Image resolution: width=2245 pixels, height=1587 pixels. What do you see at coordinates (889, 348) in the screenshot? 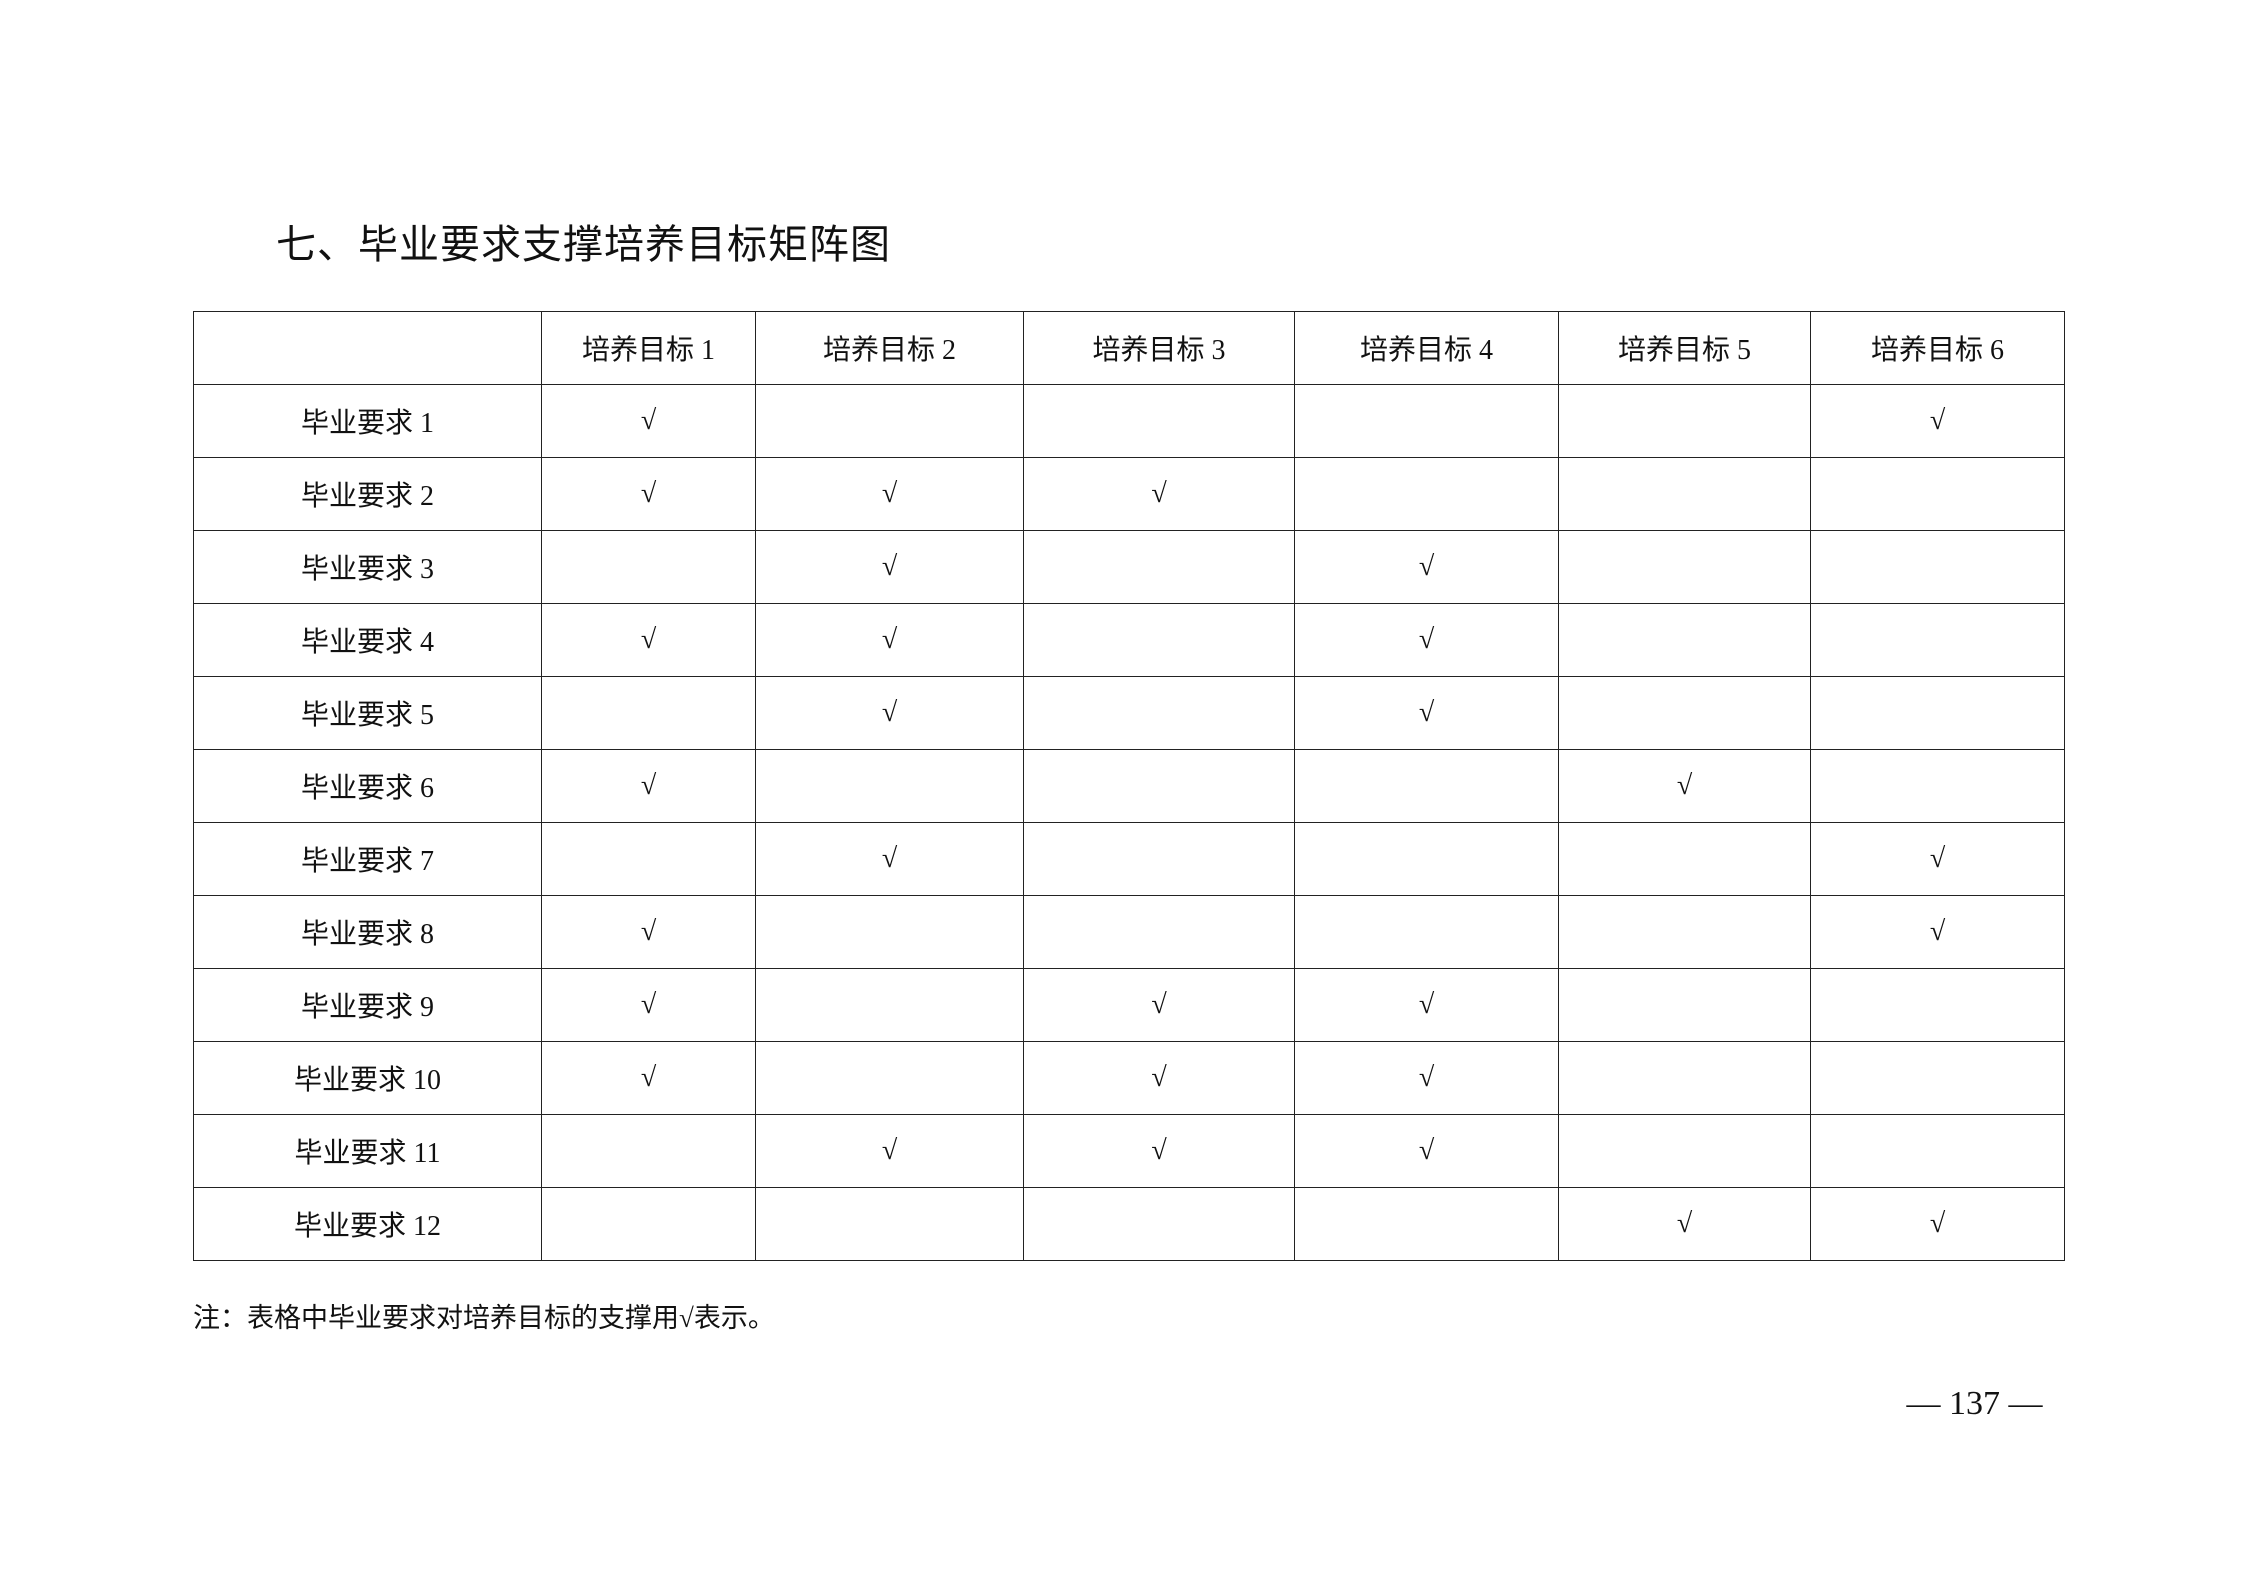
I see `column-header: 培养目标 2` at bounding box center [889, 348].